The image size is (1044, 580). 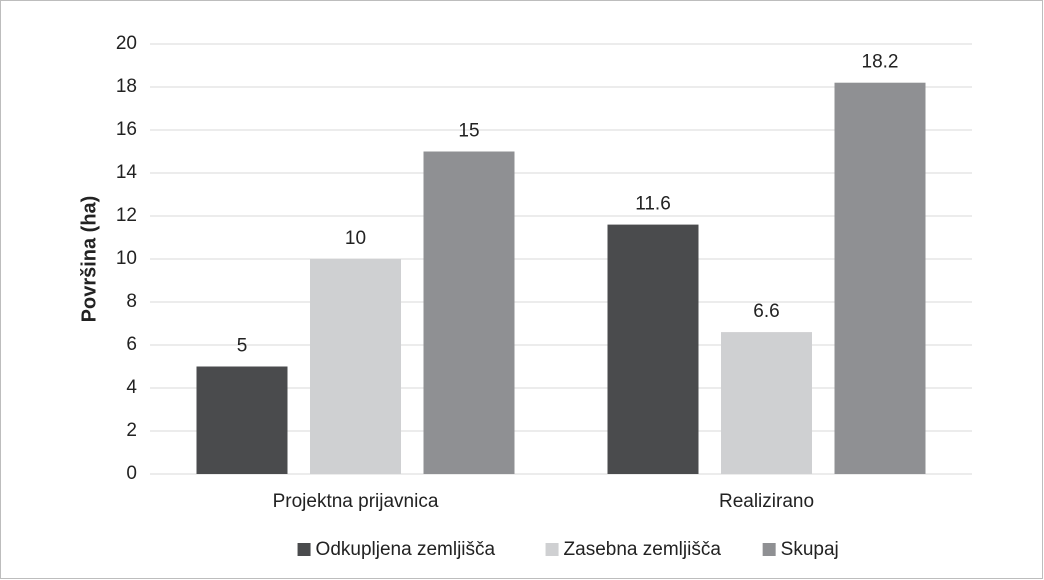 What do you see at coordinates (131, 301) in the screenshot?
I see `y-tick-label: 8` at bounding box center [131, 301].